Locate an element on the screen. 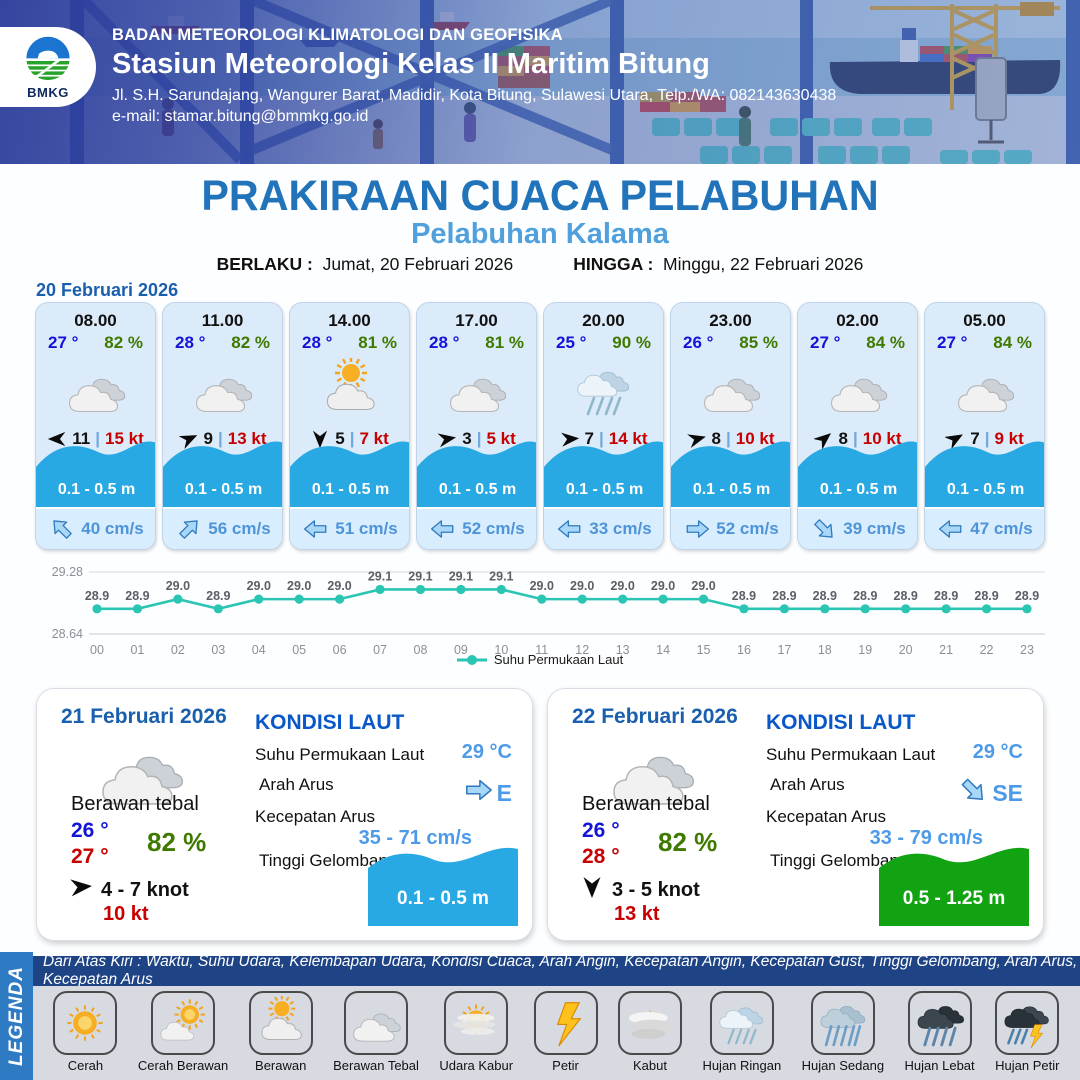 The height and width of the screenshot is (1080, 1080). hour-humidity: 84 % is located at coordinates (1012, 342).